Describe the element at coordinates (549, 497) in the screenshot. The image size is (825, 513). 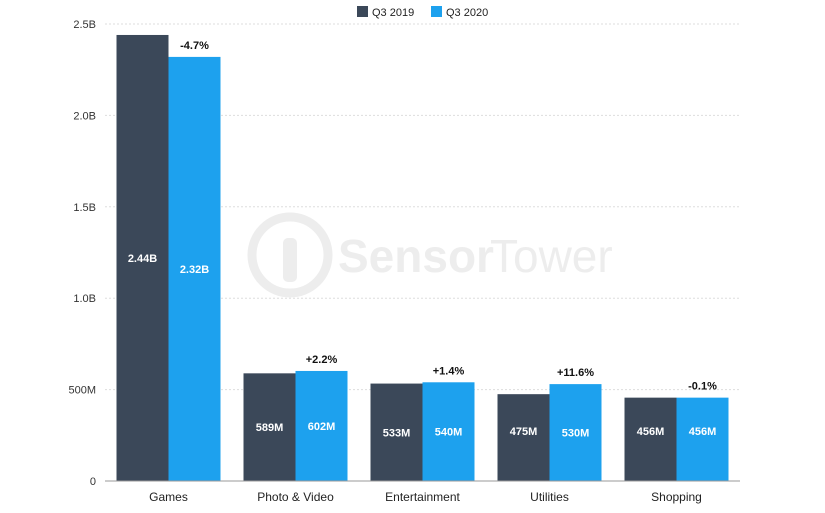
I see `x-category-label: Utilities` at that location.